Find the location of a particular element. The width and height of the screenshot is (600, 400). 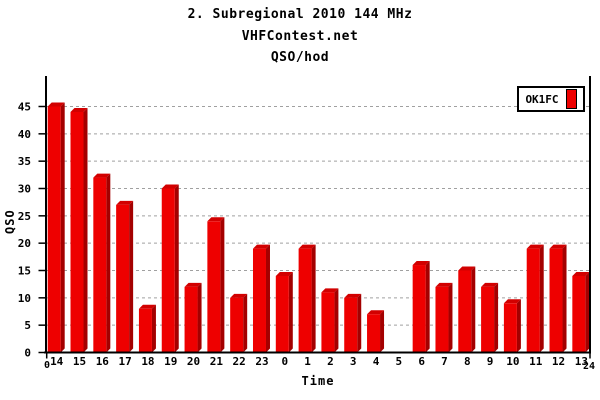

bar-h7 is located at coordinates (442, 319).